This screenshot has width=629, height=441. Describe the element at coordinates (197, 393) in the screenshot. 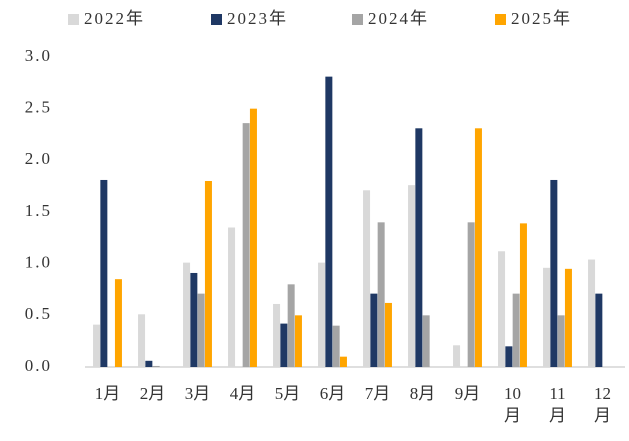

I see `x-tick-label: 3月` at that location.